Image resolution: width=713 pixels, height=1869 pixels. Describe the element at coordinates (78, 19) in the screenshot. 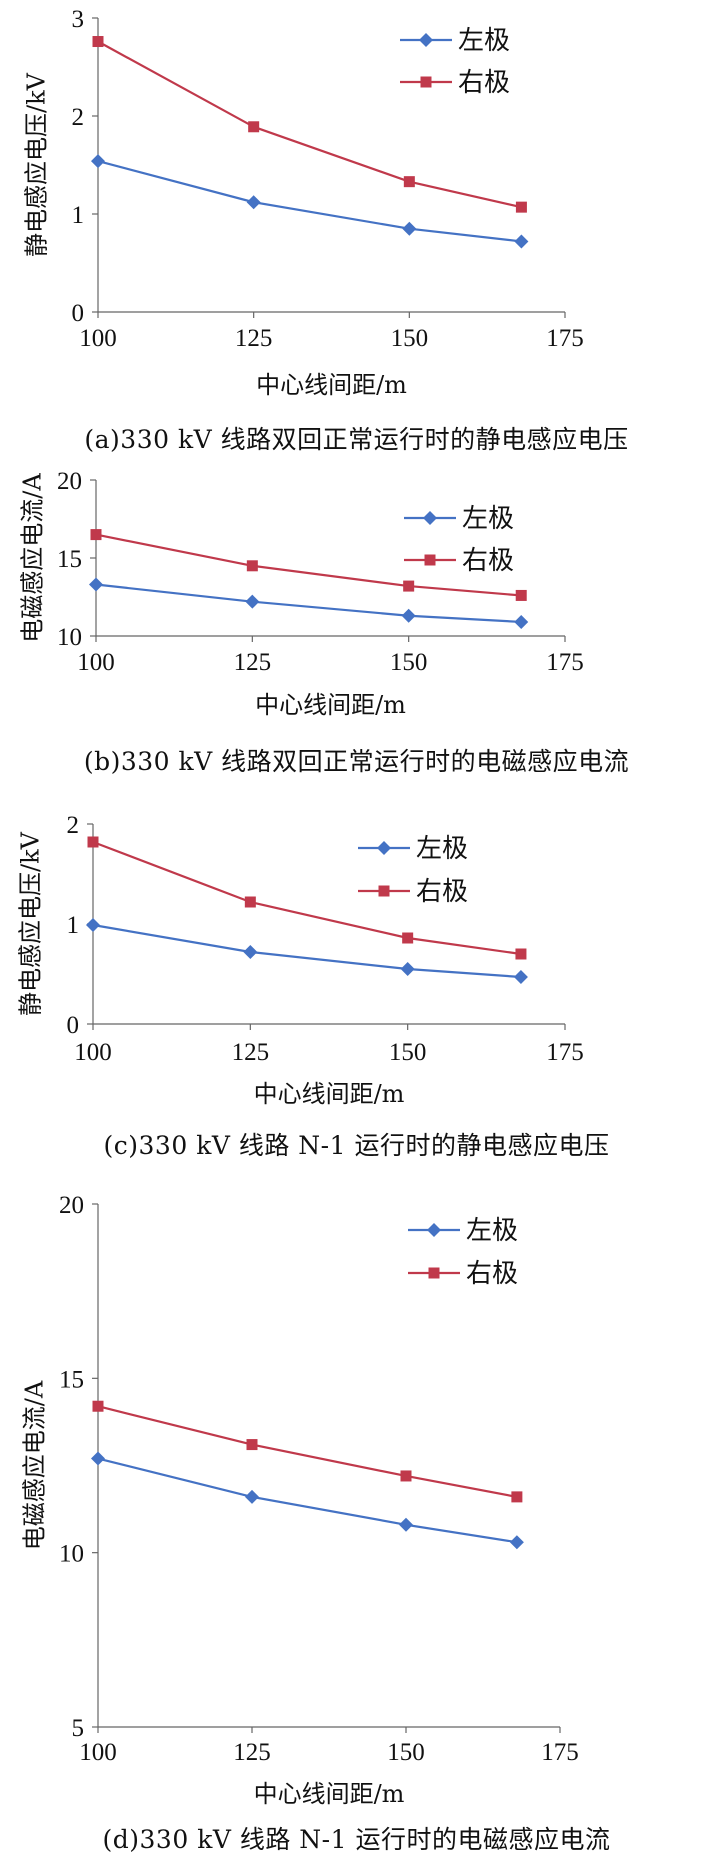

I see `y-tick-label-a: 3` at that location.